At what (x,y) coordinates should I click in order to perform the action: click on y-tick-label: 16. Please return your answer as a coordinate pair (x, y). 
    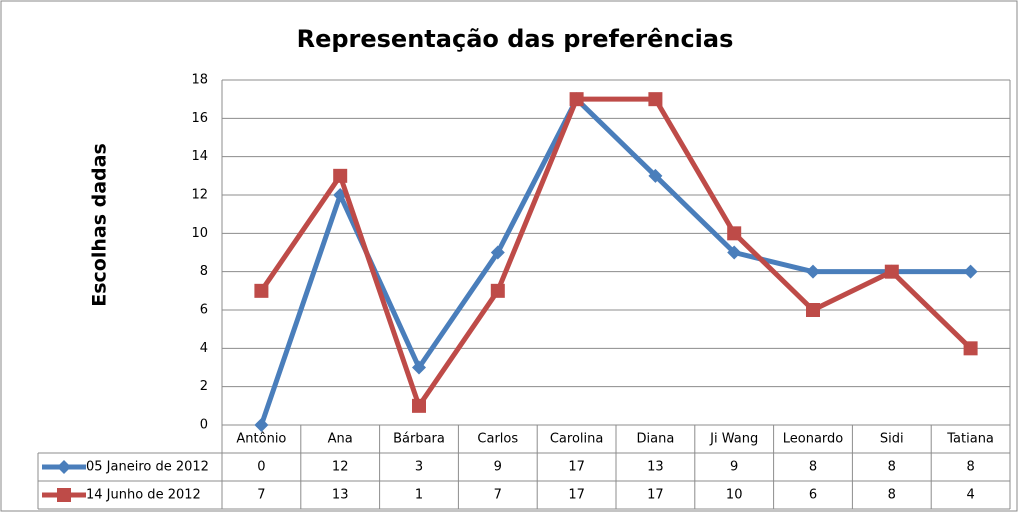
    Looking at the image, I should click on (199, 118).